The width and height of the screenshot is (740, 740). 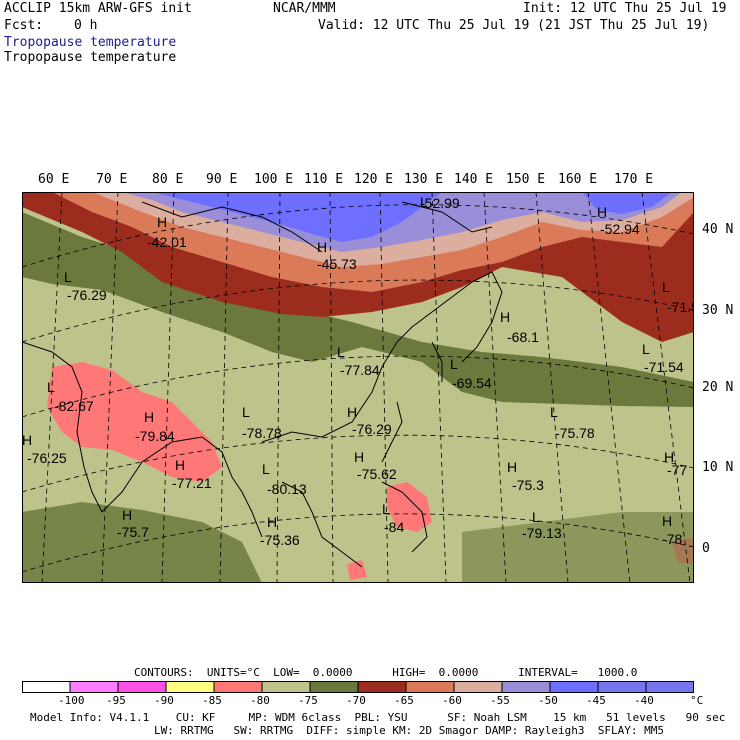 I want to click on extrema-value: -75.36, so click(x=280, y=540).